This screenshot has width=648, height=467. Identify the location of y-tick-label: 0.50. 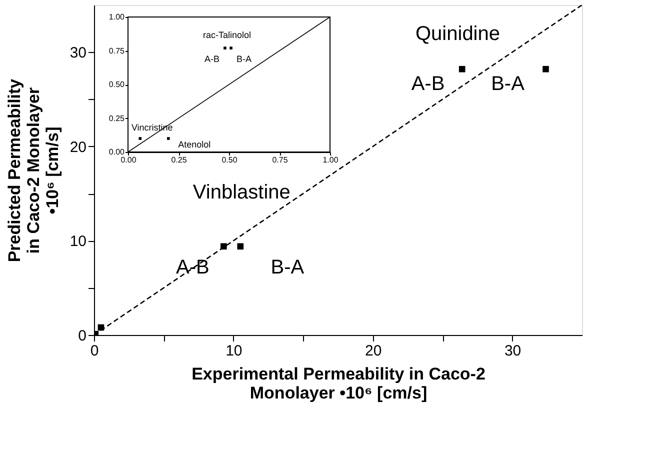
(117, 84).